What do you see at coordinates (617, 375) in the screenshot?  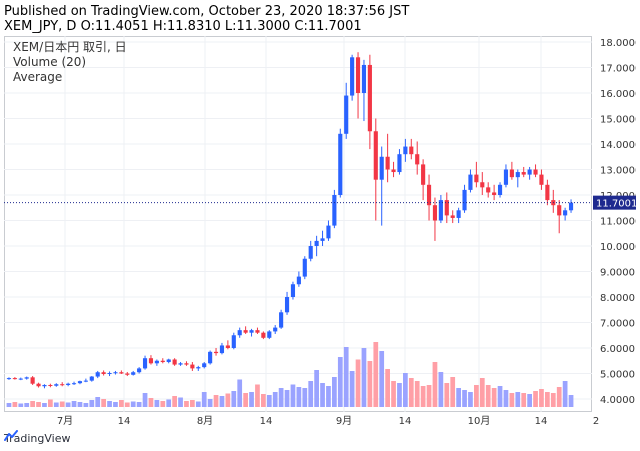 I see `y-tick-label: 5.0000` at bounding box center [617, 375].